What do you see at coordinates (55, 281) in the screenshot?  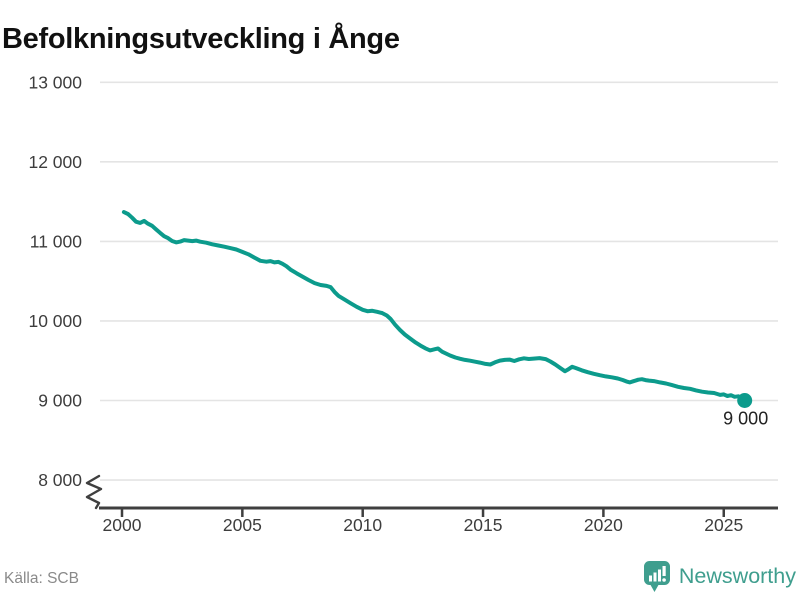 I see `y-axis-labels: 13 000 12 000 11 000 10 000 9 000 8 000` at bounding box center [55, 281].